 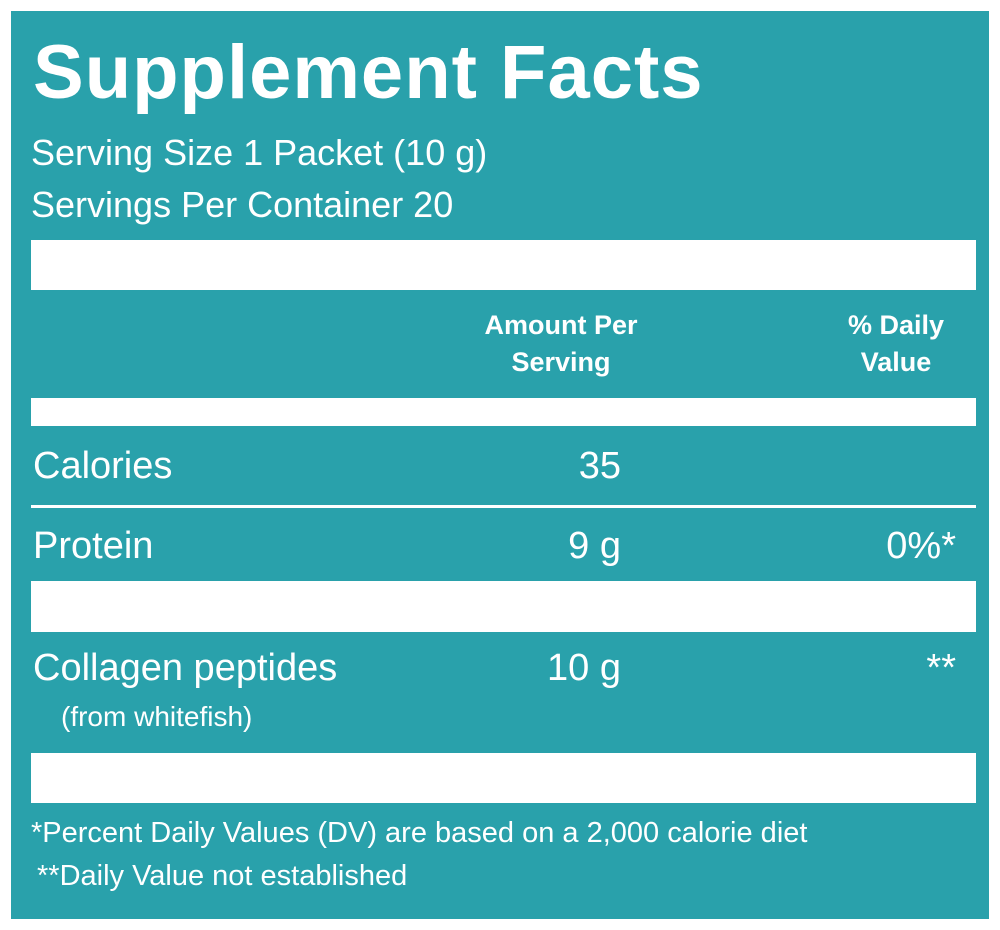 What do you see at coordinates (896, 325) in the screenshot?
I see `dv-header-line1: % Daily` at bounding box center [896, 325].